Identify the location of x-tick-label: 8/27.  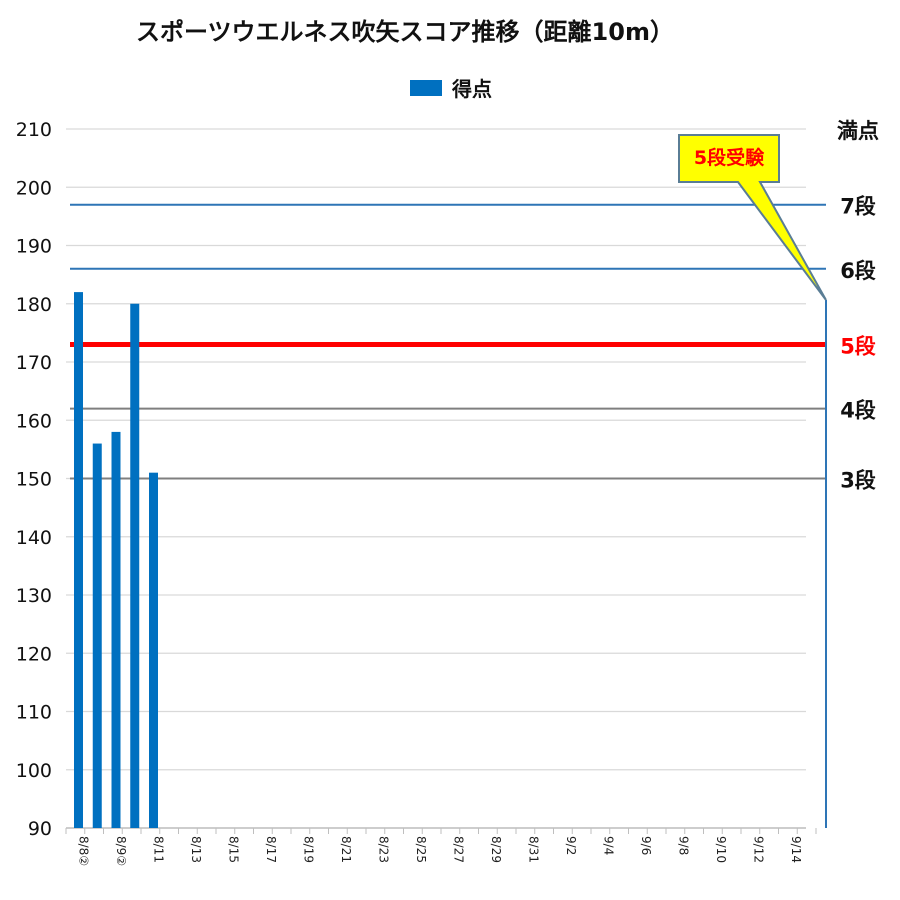
(458, 849).